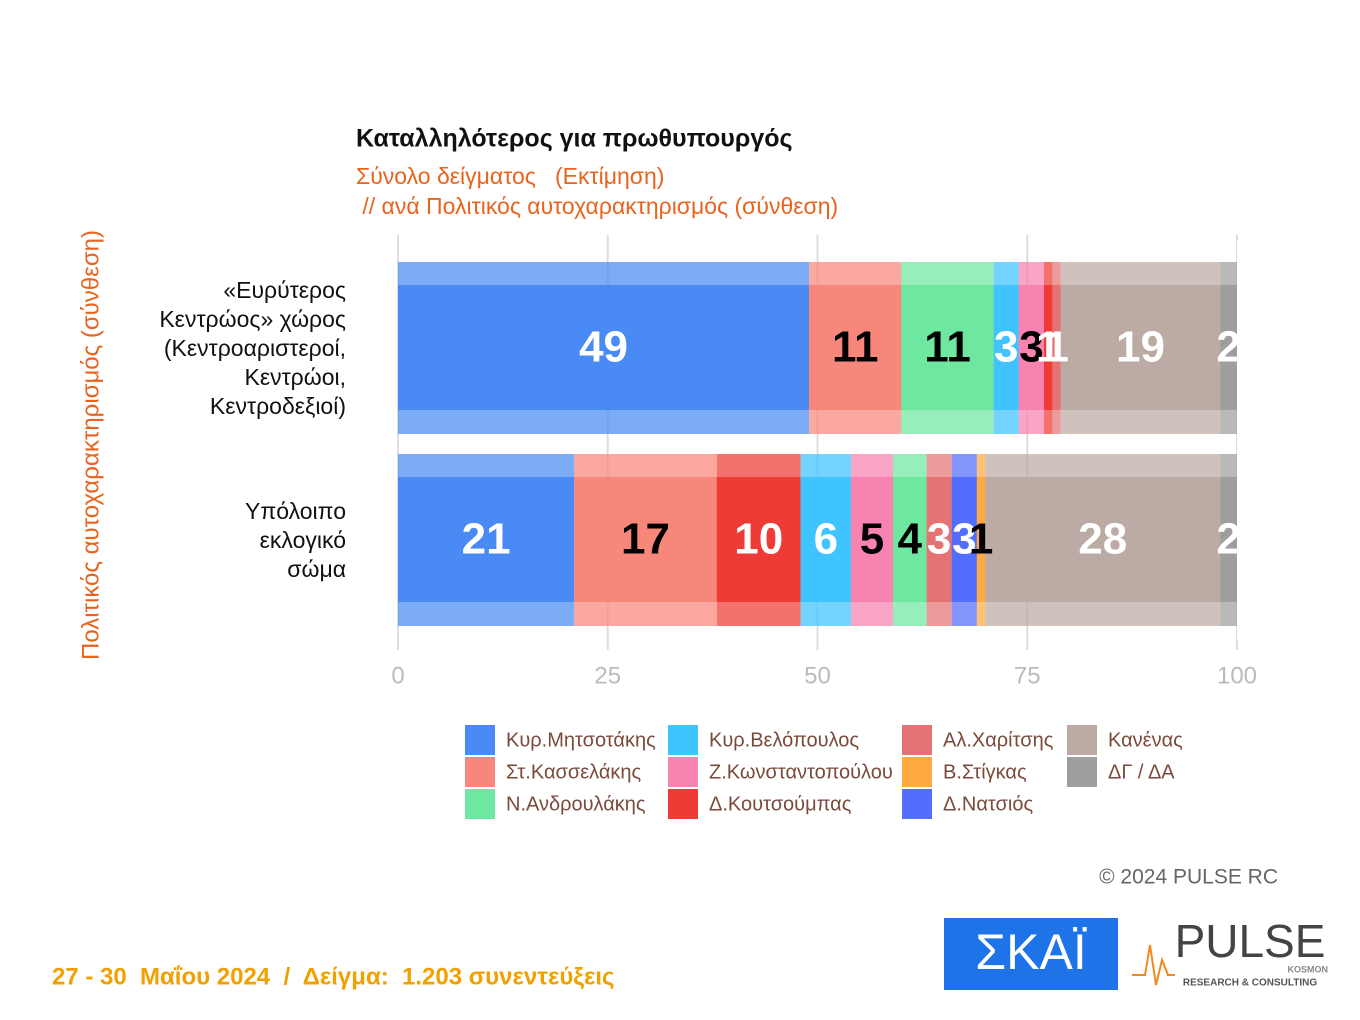 Image resolution: width=1360 pixels, height=1020 pixels. Describe the element at coordinates (1153, 965) in the screenshot. I see `pulse-logo-wave` at that location.